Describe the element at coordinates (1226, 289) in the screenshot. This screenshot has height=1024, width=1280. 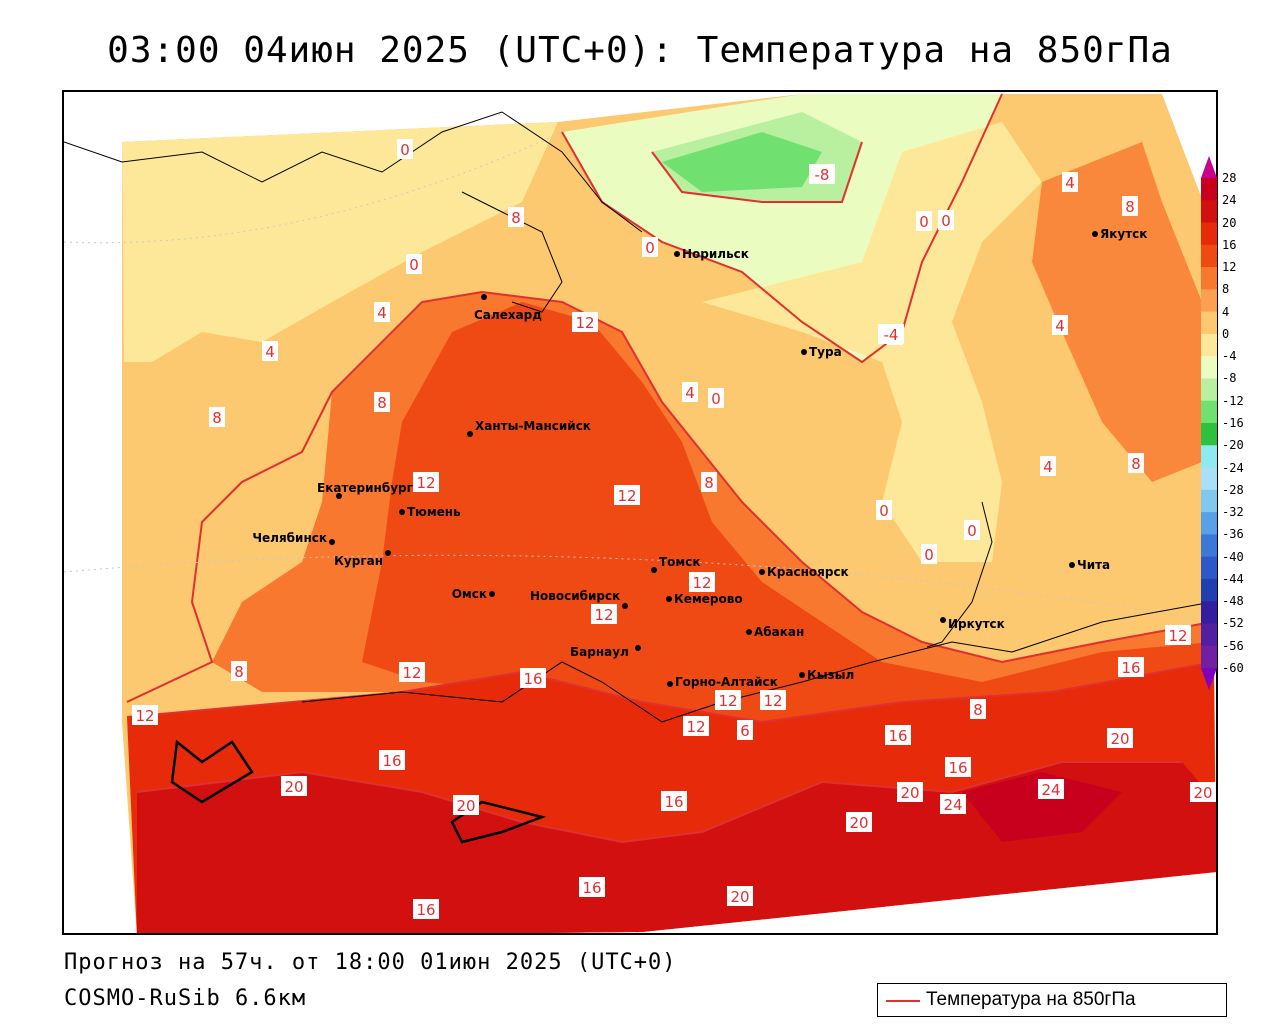
I see `colorbar-tick-label: 8` at that location.